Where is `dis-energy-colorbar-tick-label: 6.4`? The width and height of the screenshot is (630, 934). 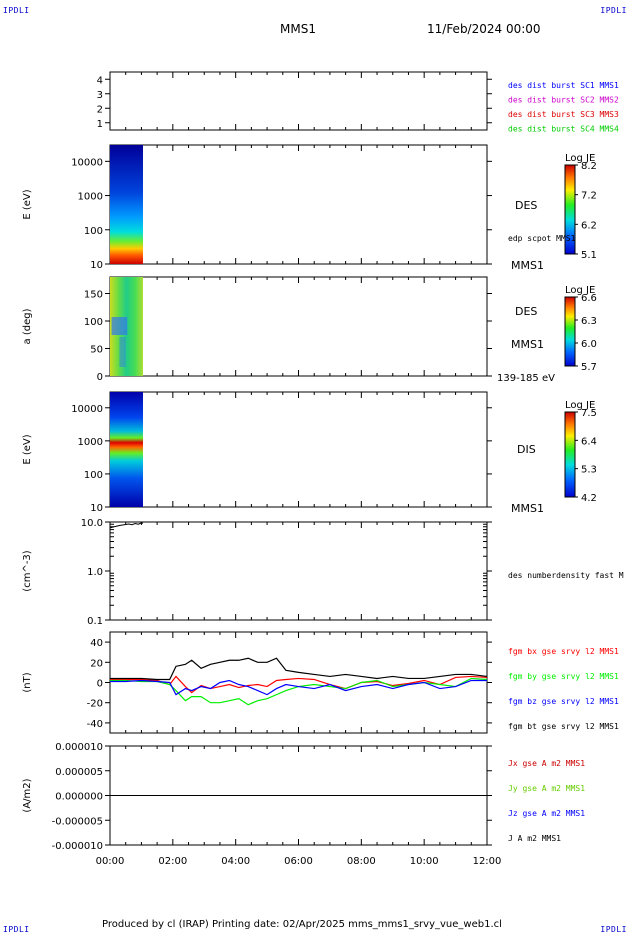
dis-energy-colorbar-tick-label: 6.4 is located at coordinates (589, 441).